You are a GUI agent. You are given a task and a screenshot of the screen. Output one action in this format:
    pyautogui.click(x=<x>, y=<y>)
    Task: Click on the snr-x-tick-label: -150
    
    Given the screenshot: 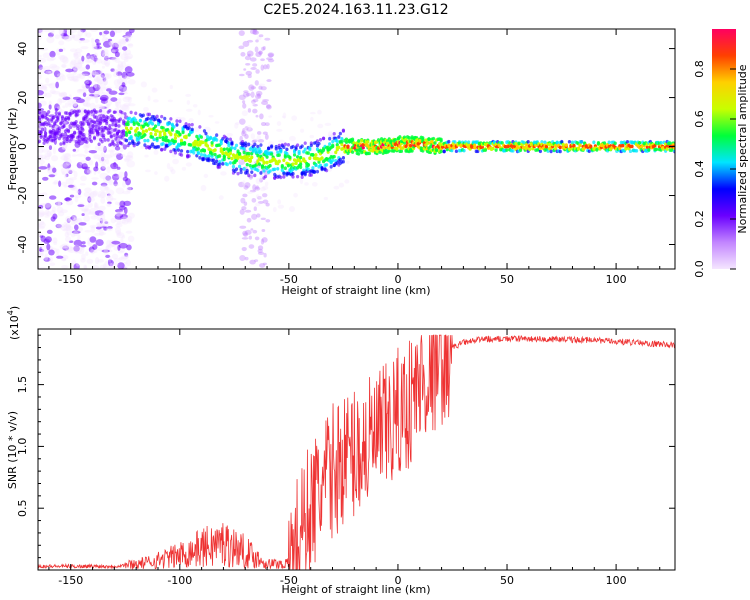 What is the action you would take?
    pyautogui.click(x=70, y=580)
    